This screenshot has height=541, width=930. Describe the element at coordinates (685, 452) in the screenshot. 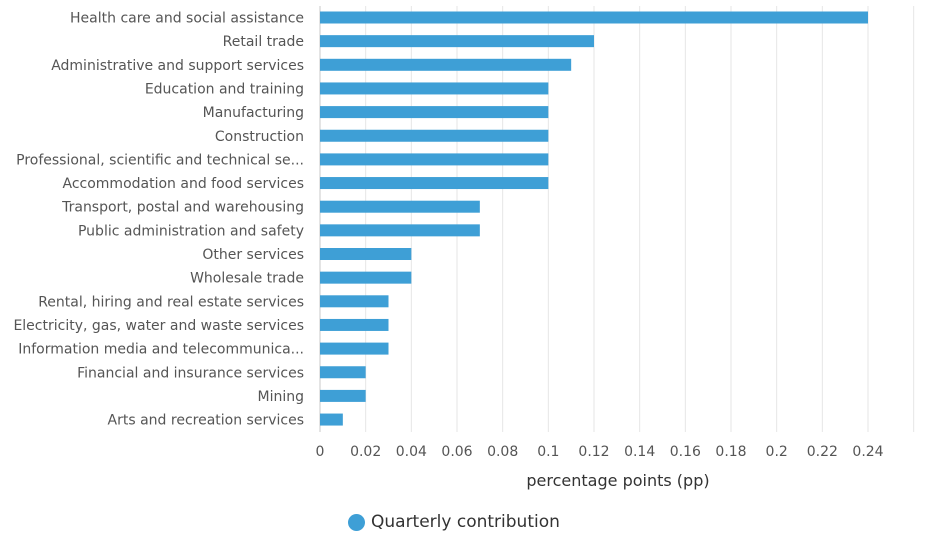

I see `x-tick-label: 0.16` at that location.